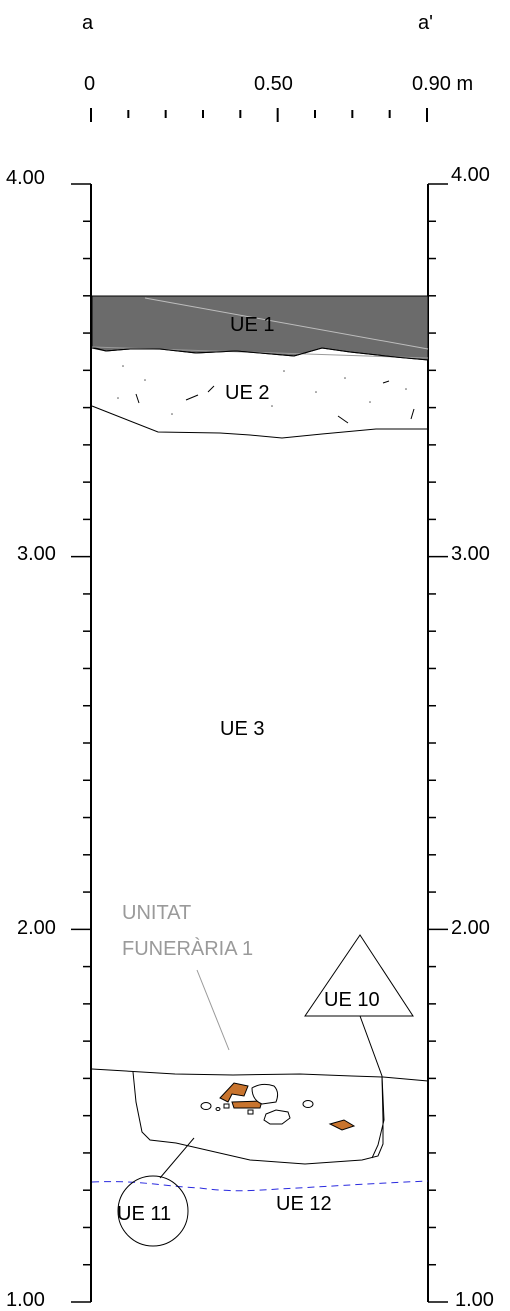 This screenshot has height=1311, width=510. What do you see at coordinates (372, 1087) in the screenshot?
I see `ue10-cut-line` at bounding box center [372, 1087].